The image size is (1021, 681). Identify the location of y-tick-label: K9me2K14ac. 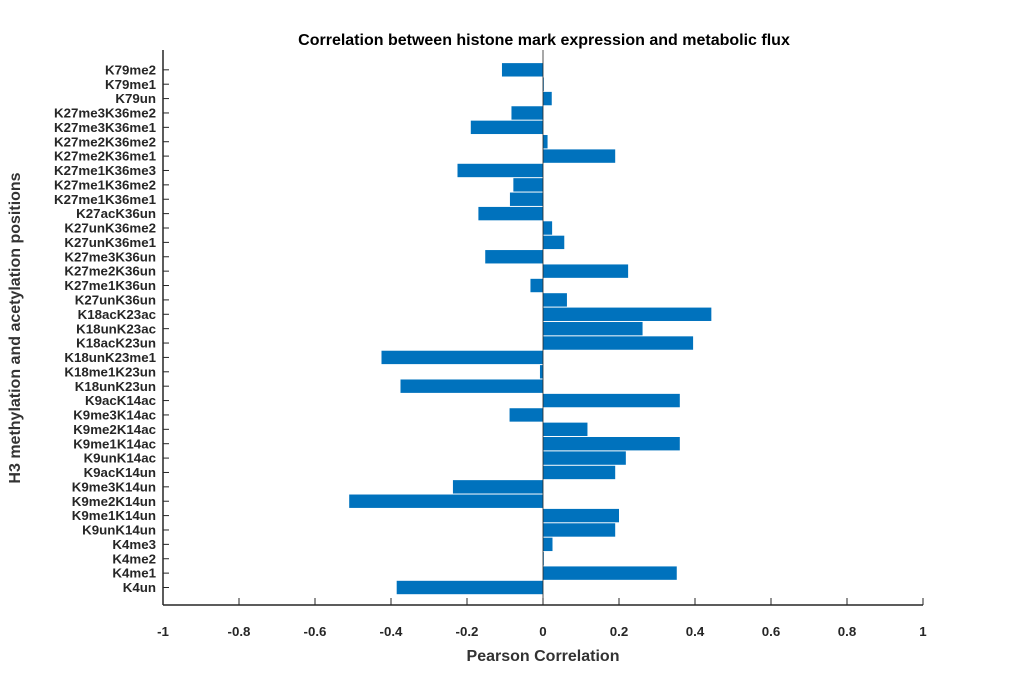
(114, 429).